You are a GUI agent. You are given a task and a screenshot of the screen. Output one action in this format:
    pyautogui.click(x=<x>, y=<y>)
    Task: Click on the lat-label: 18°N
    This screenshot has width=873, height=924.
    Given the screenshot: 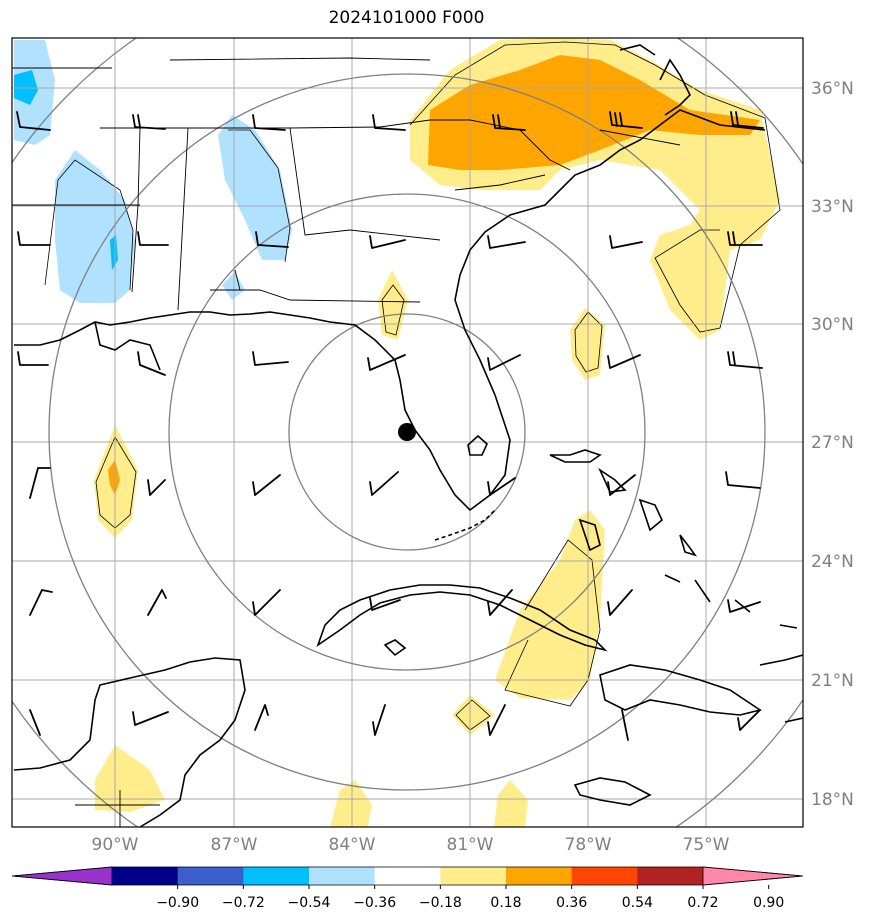 What is the action you would take?
    pyautogui.click(x=832, y=800)
    